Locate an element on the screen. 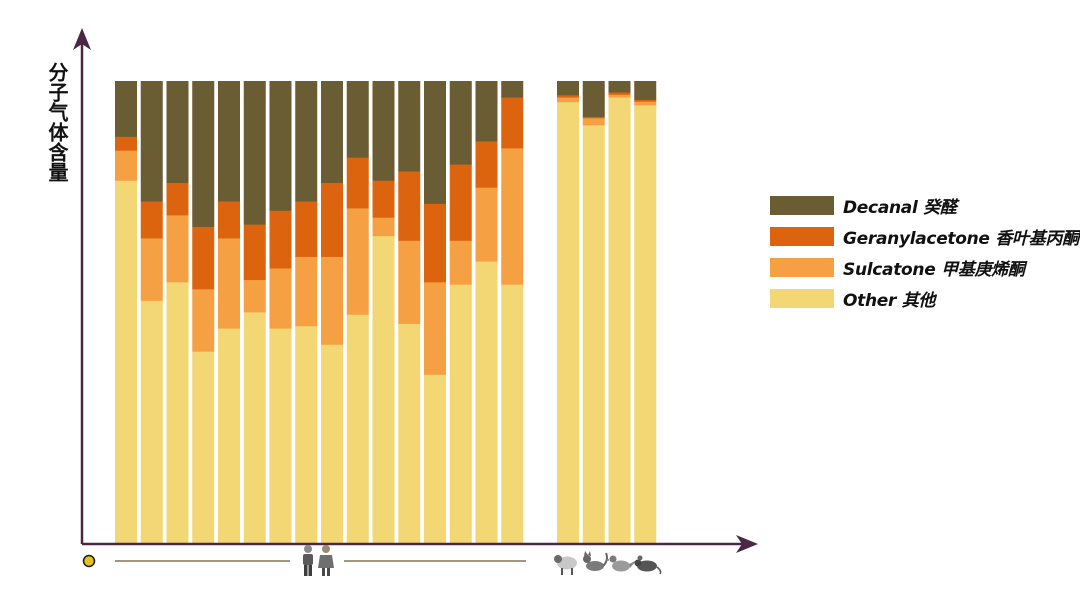 This screenshot has width=1080, height=608. legend-label: Decanal 癸醛 is located at coordinates (900, 208).